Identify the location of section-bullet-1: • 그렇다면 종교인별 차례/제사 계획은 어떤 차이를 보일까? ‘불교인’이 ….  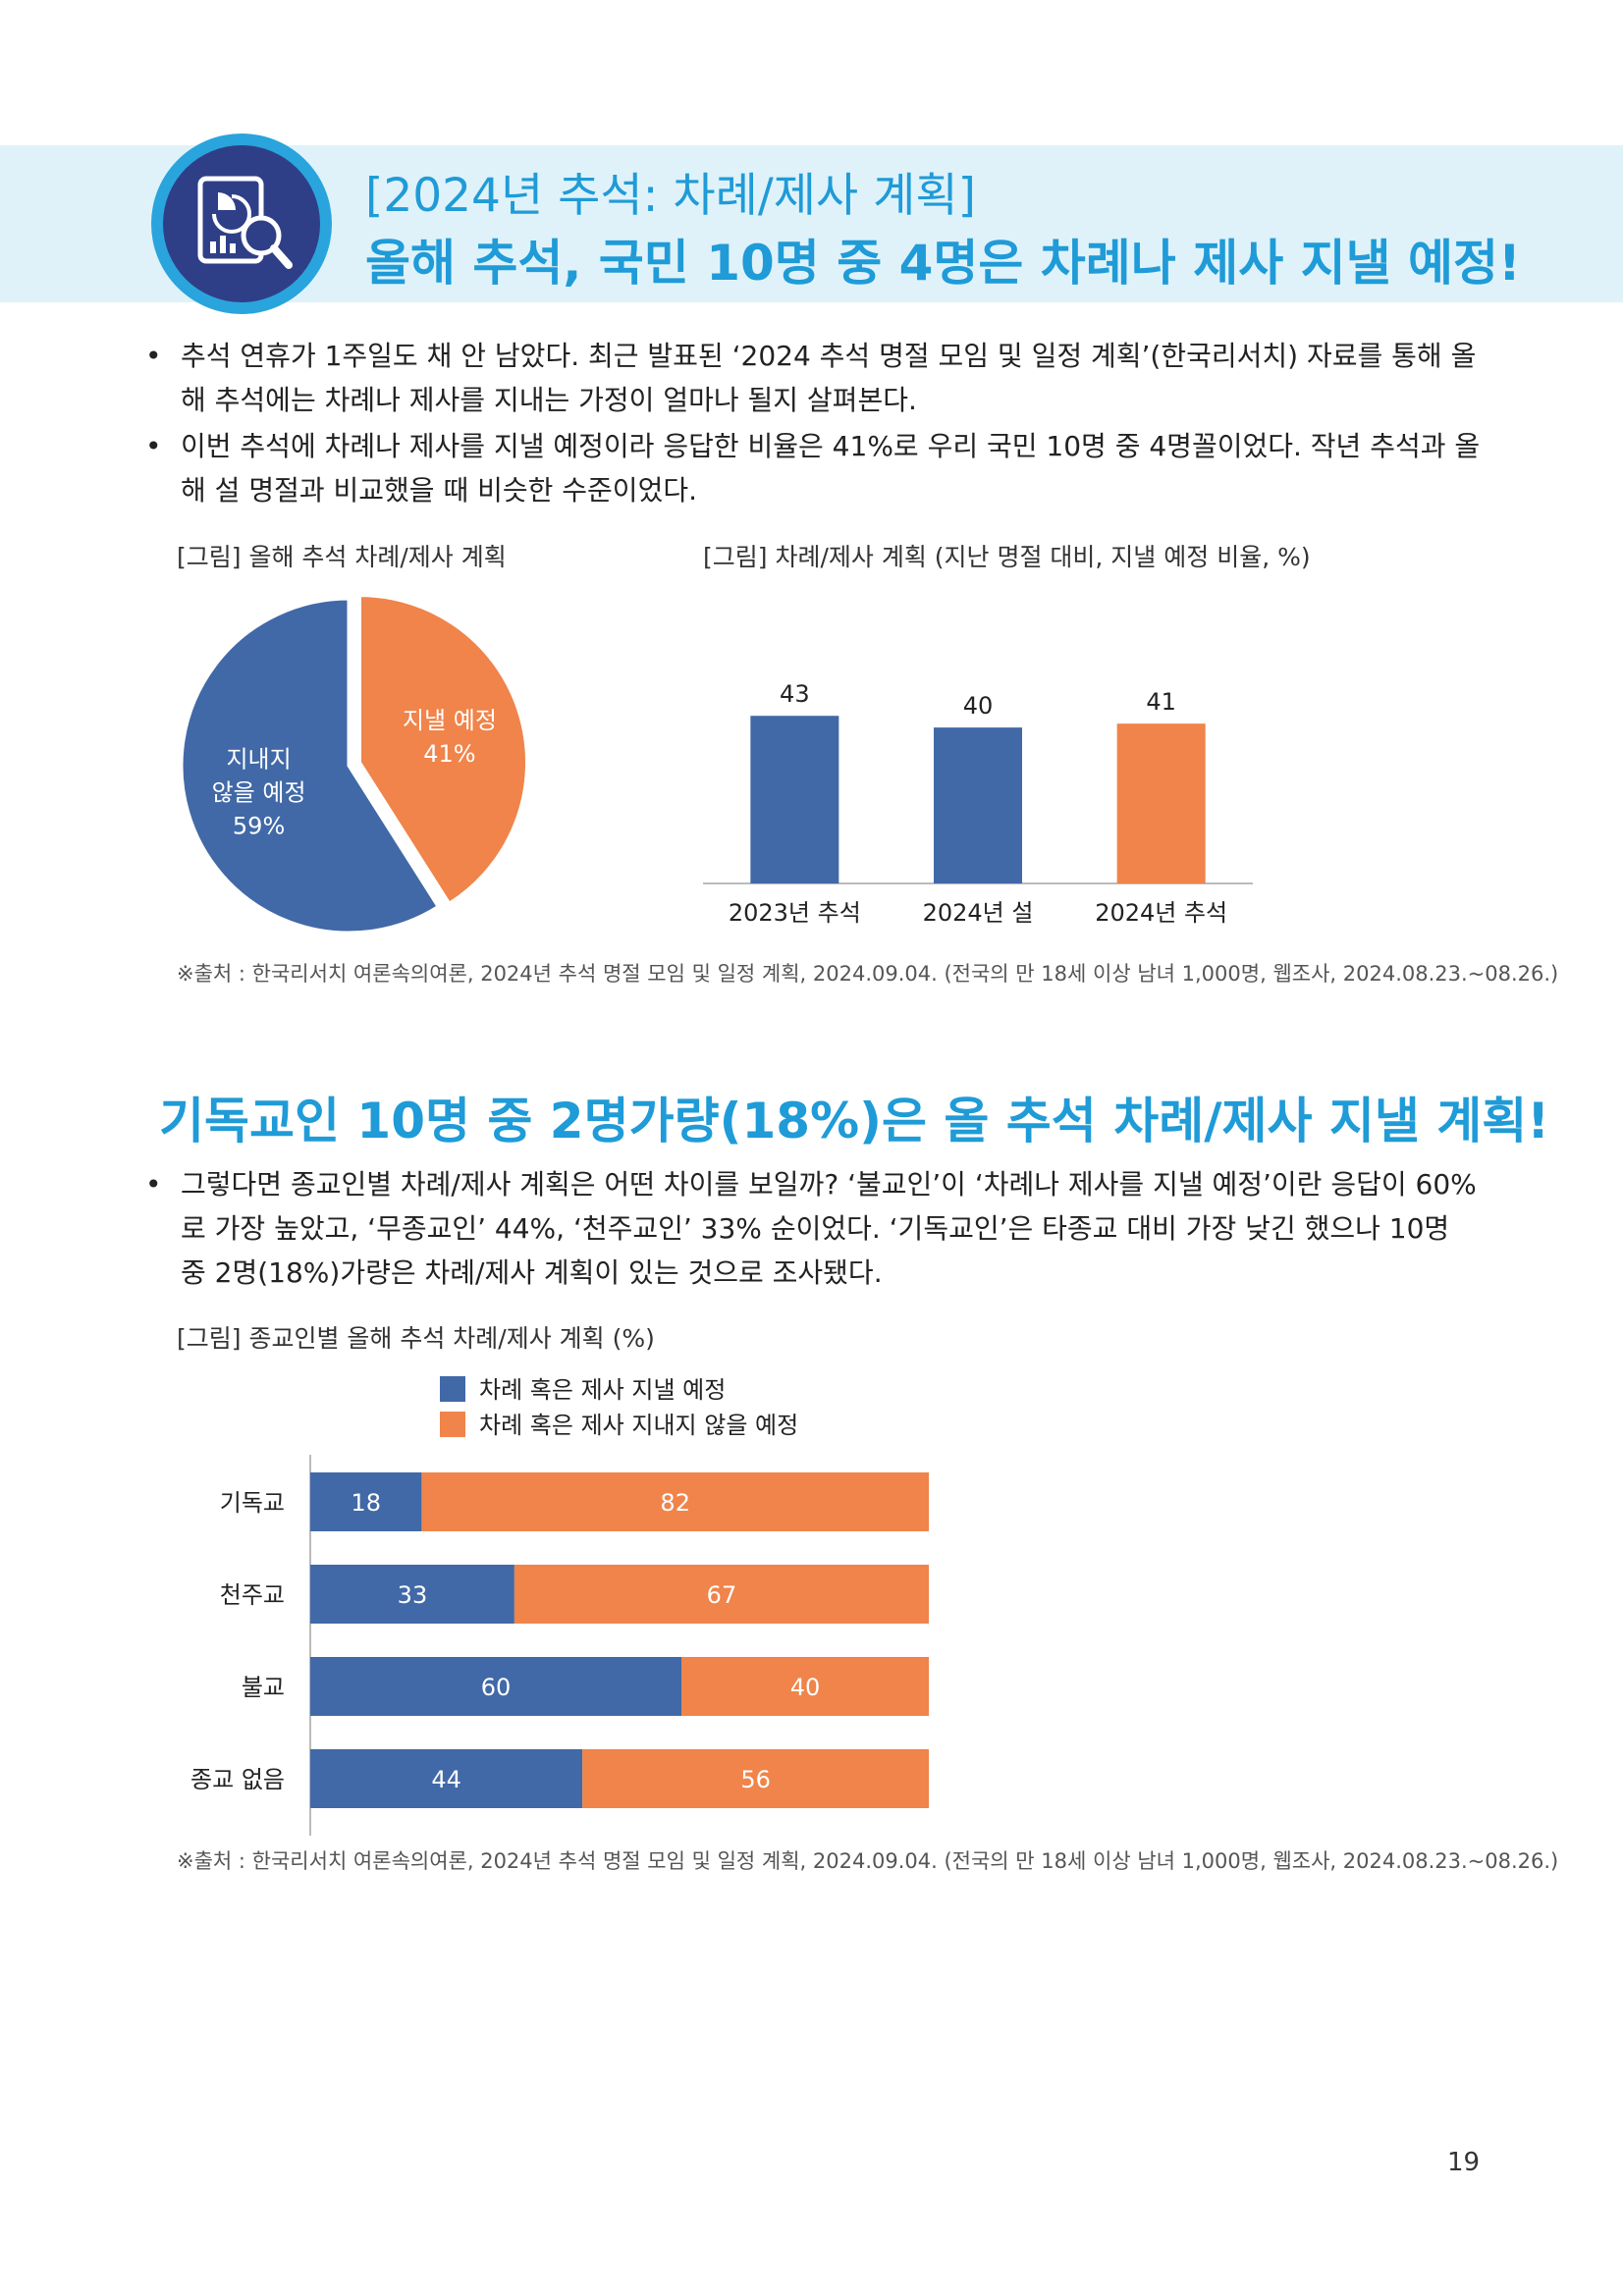
(811, 1228).